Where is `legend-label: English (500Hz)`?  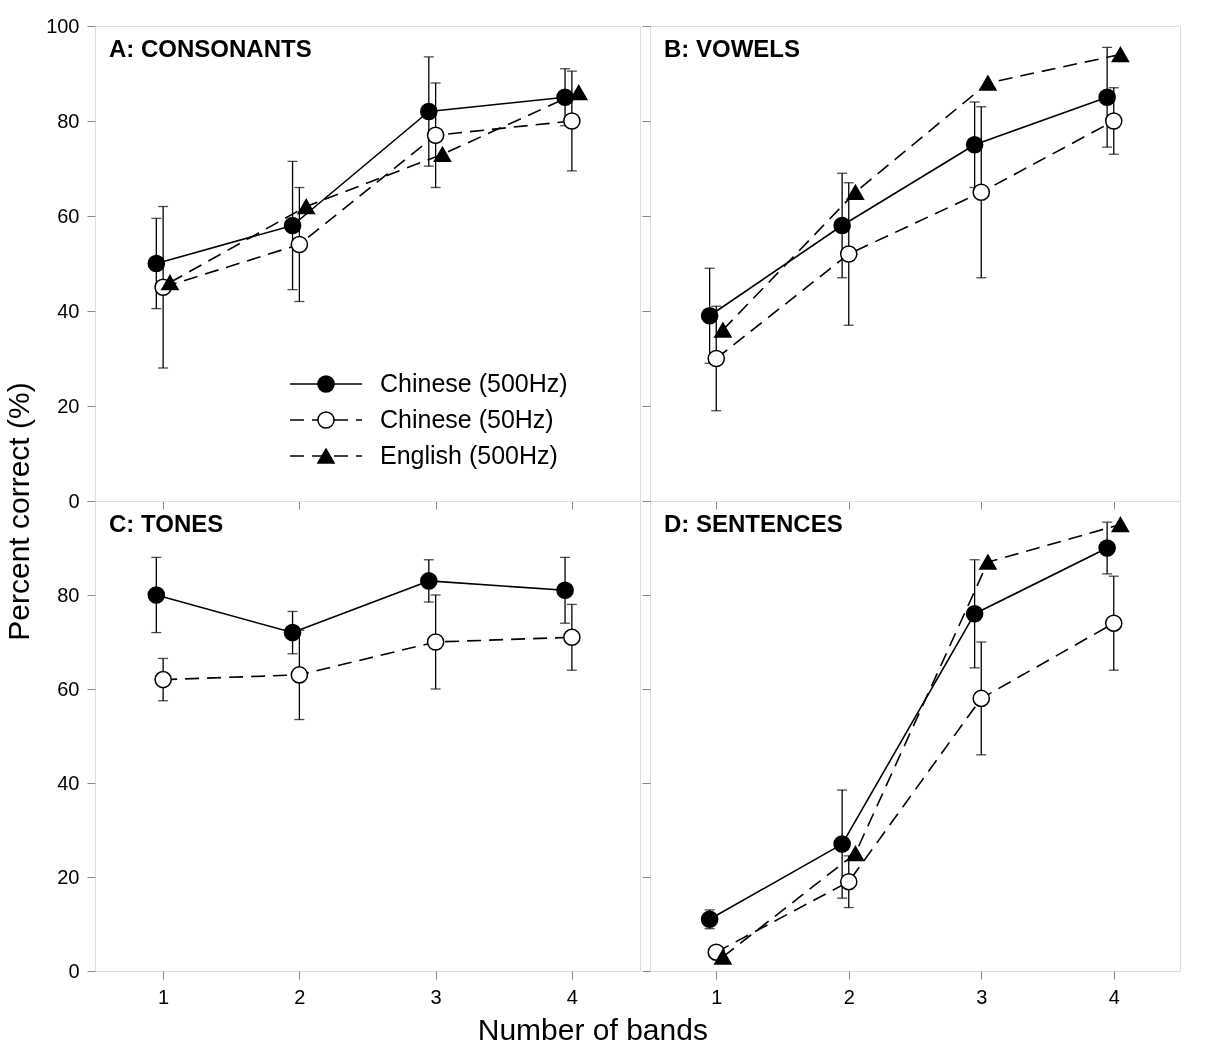
legend-label: English (500Hz) is located at coordinates (469, 455).